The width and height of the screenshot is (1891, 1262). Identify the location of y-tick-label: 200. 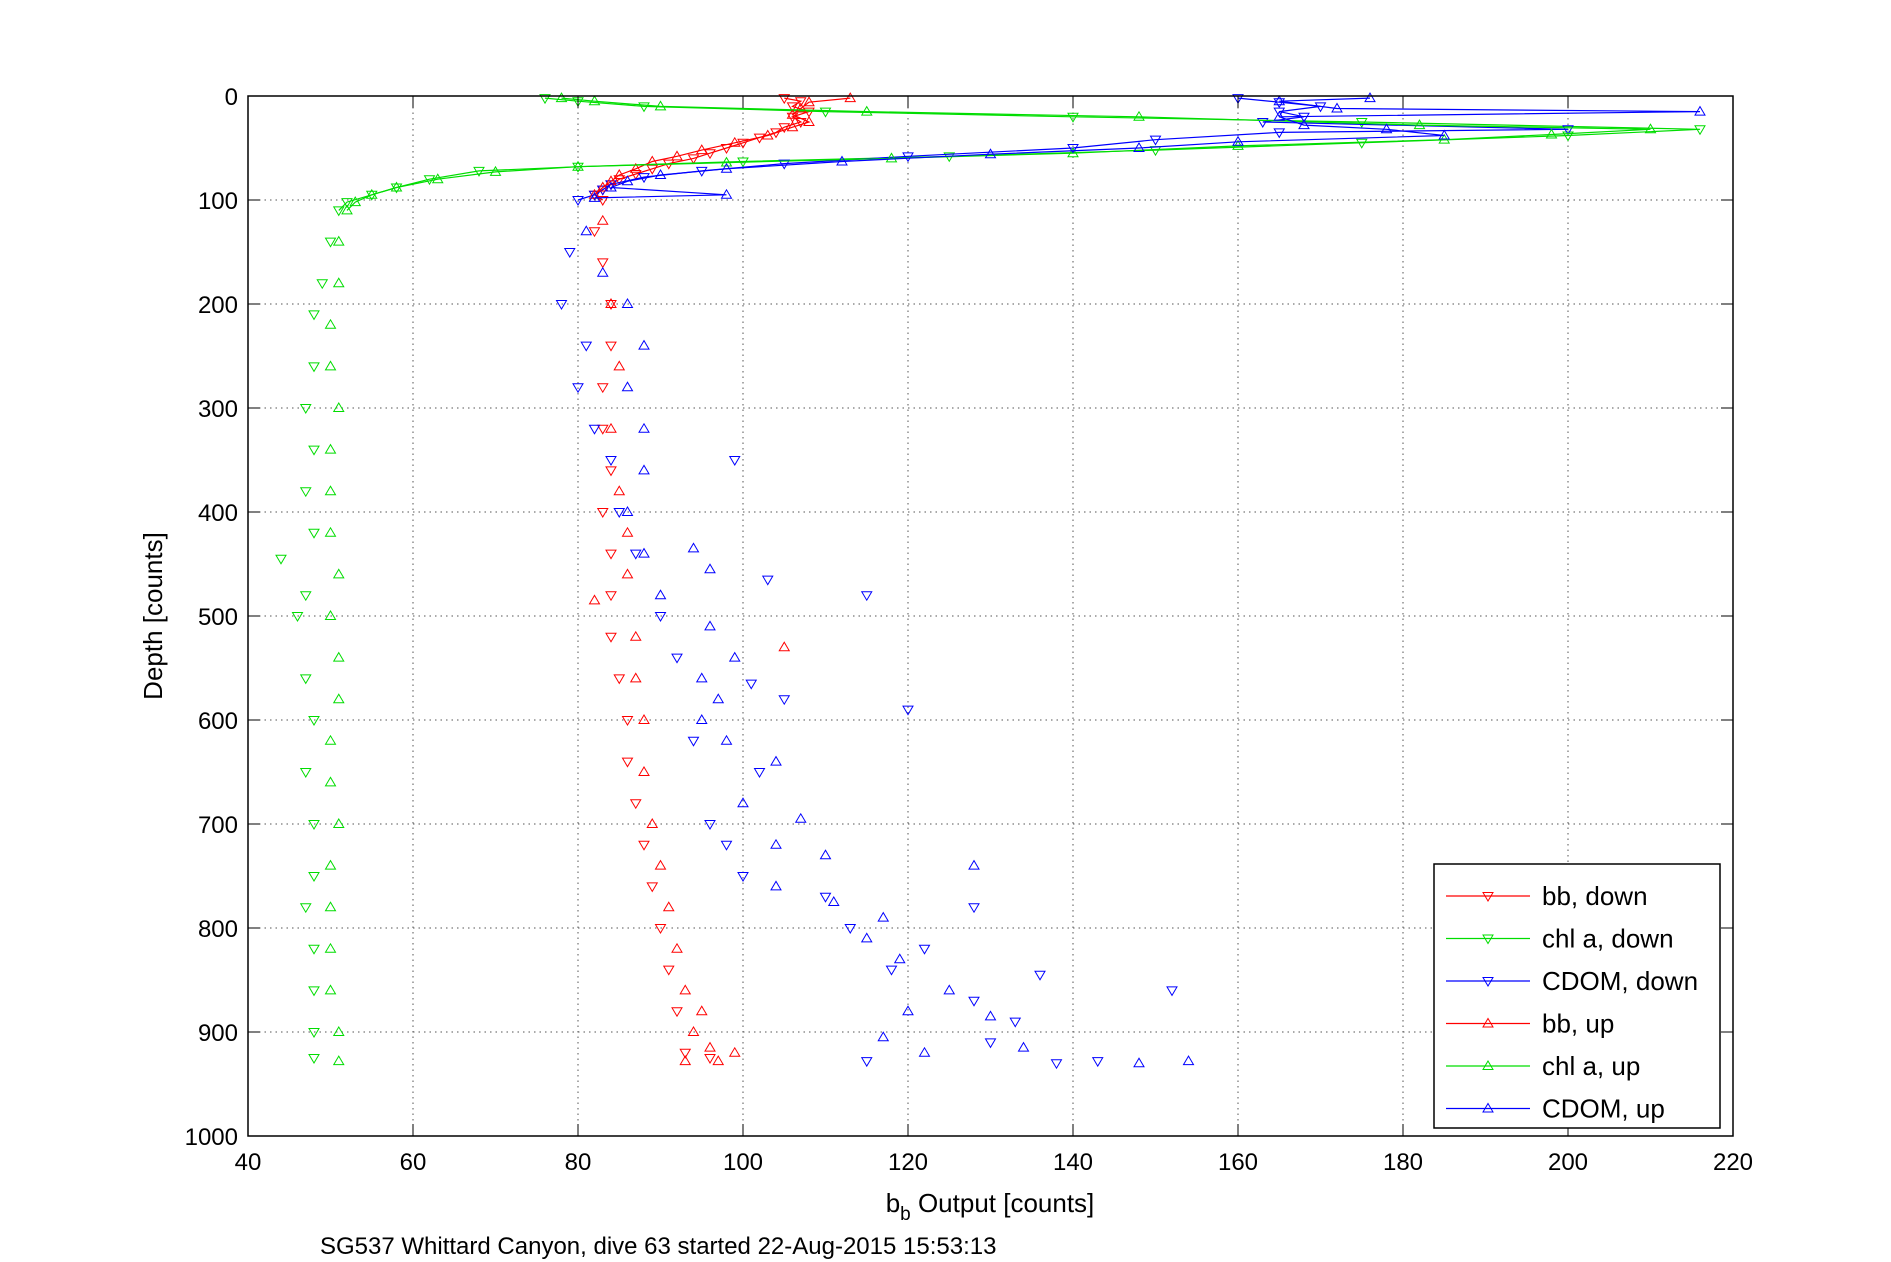
(218, 305).